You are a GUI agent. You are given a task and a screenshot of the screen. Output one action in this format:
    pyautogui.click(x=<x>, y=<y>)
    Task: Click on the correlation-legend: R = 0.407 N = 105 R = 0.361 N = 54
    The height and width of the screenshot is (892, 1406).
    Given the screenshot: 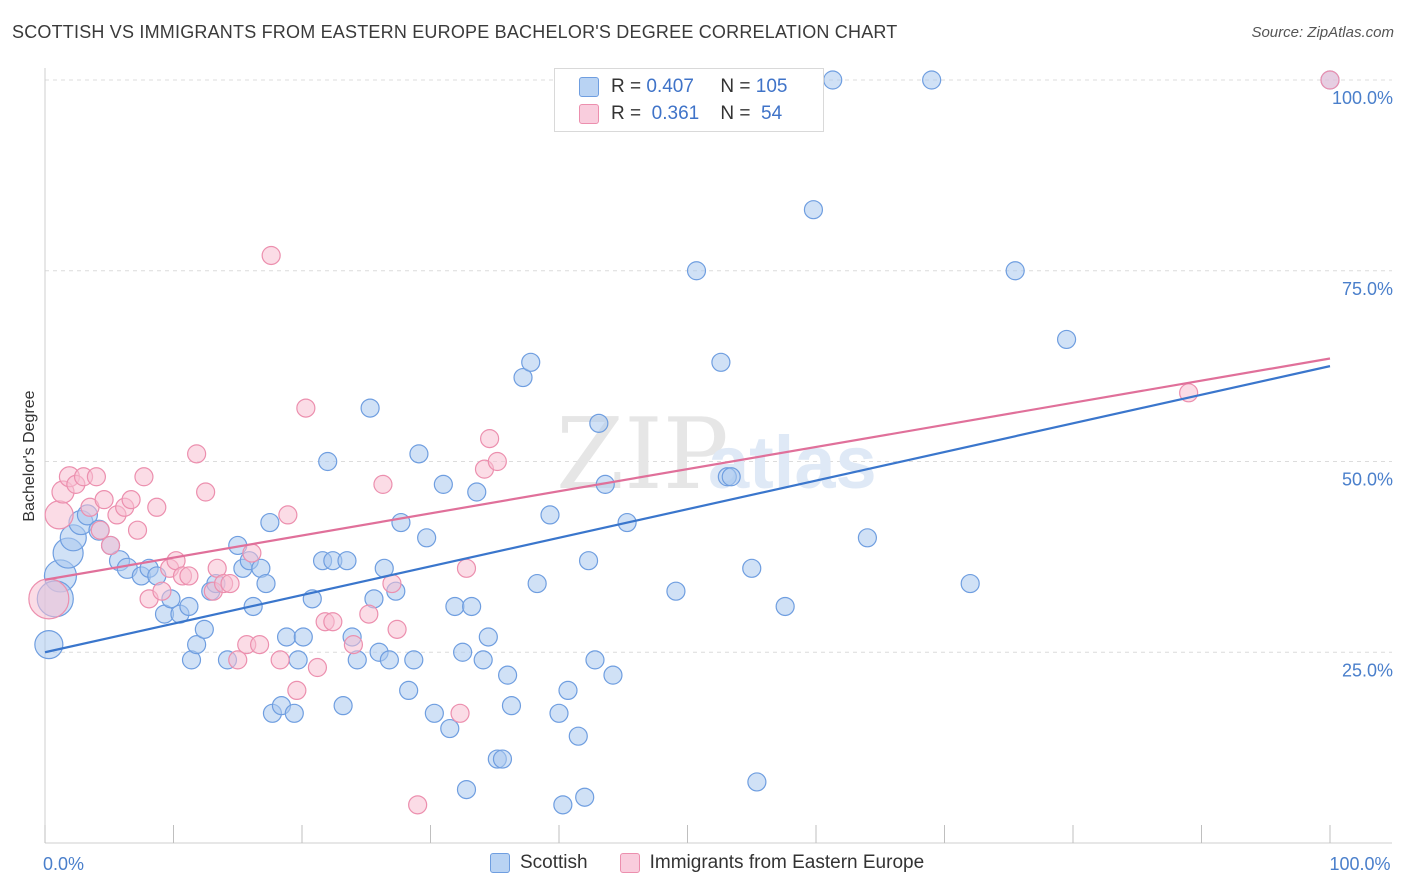 What is the action you would take?
    pyautogui.click(x=689, y=100)
    